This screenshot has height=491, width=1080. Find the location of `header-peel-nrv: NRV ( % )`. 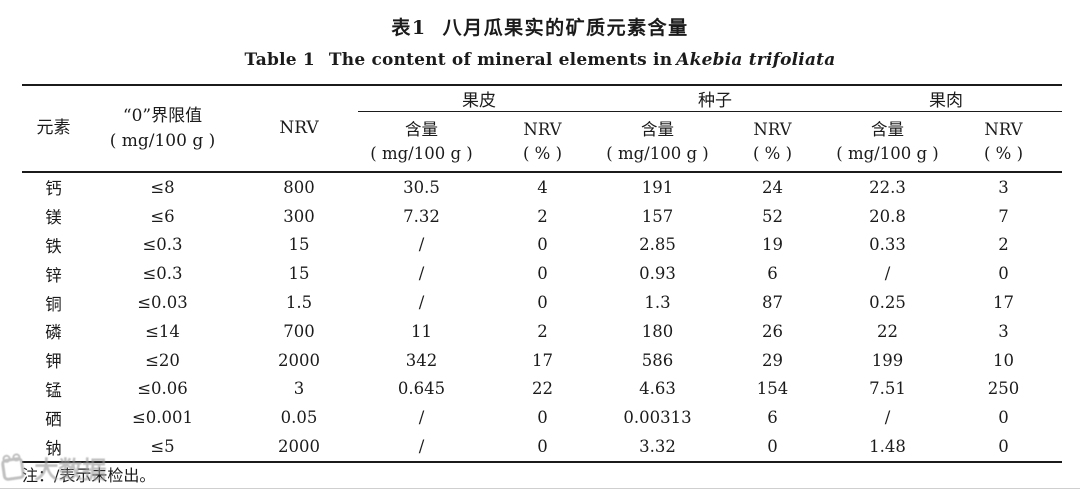

header-peel-nrv: NRV ( % ) is located at coordinates (542, 142).